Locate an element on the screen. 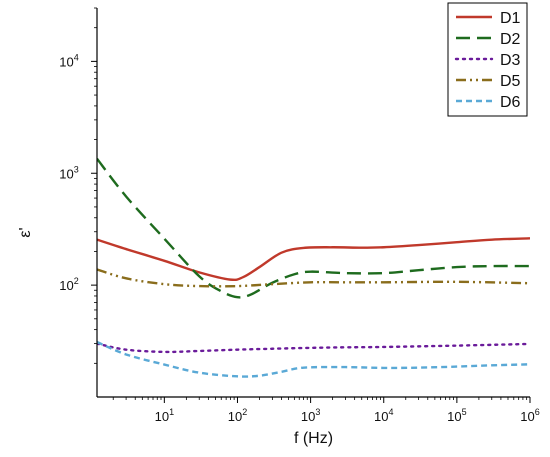 The height and width of the screenshot is (457, 550). y-axis-label: ε' is located at coordinates (25, 232).